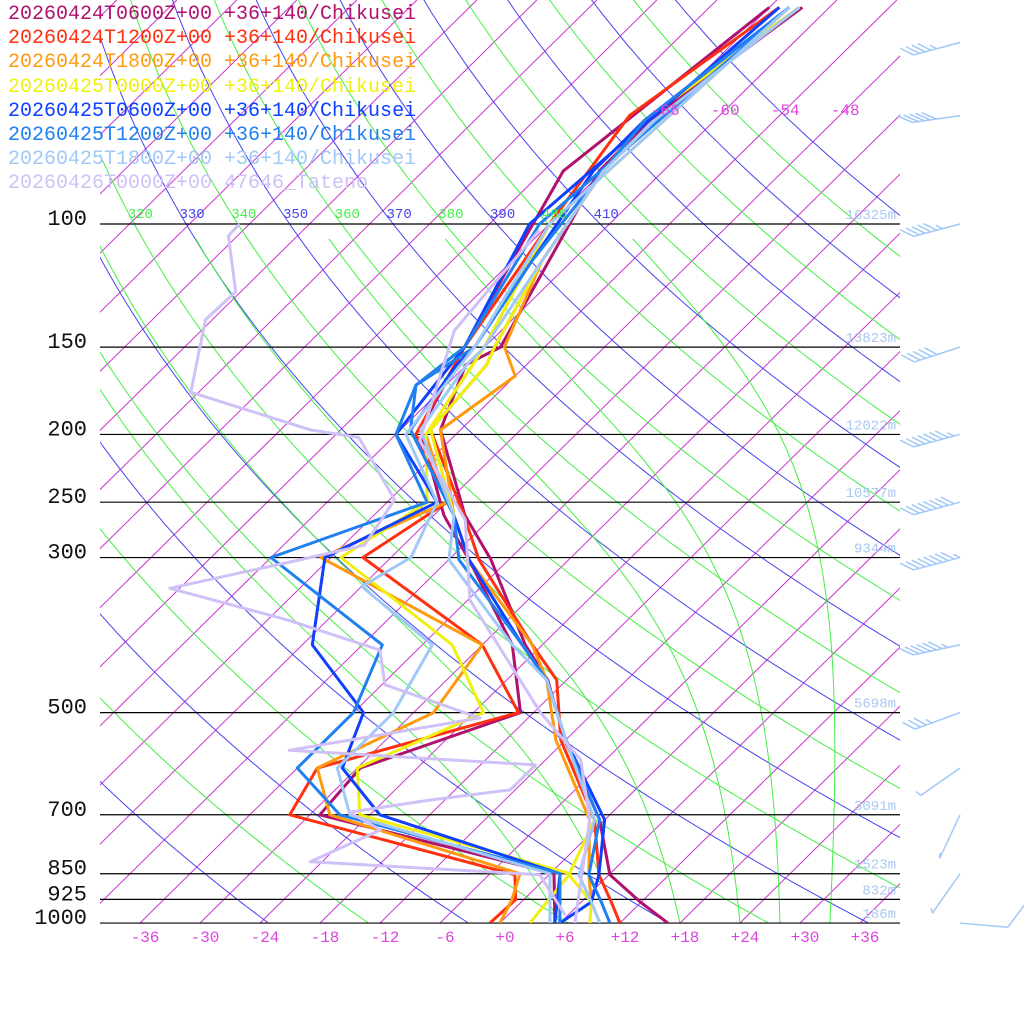  I want to click on theta-label: 390, so click(502, 215).